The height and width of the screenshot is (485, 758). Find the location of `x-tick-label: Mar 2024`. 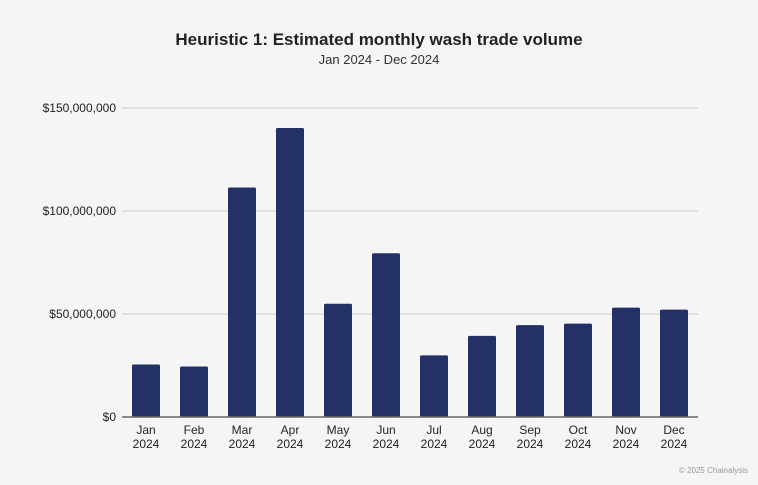

x-tick-label: Mar 2024 is located at coordinates (242, 437).